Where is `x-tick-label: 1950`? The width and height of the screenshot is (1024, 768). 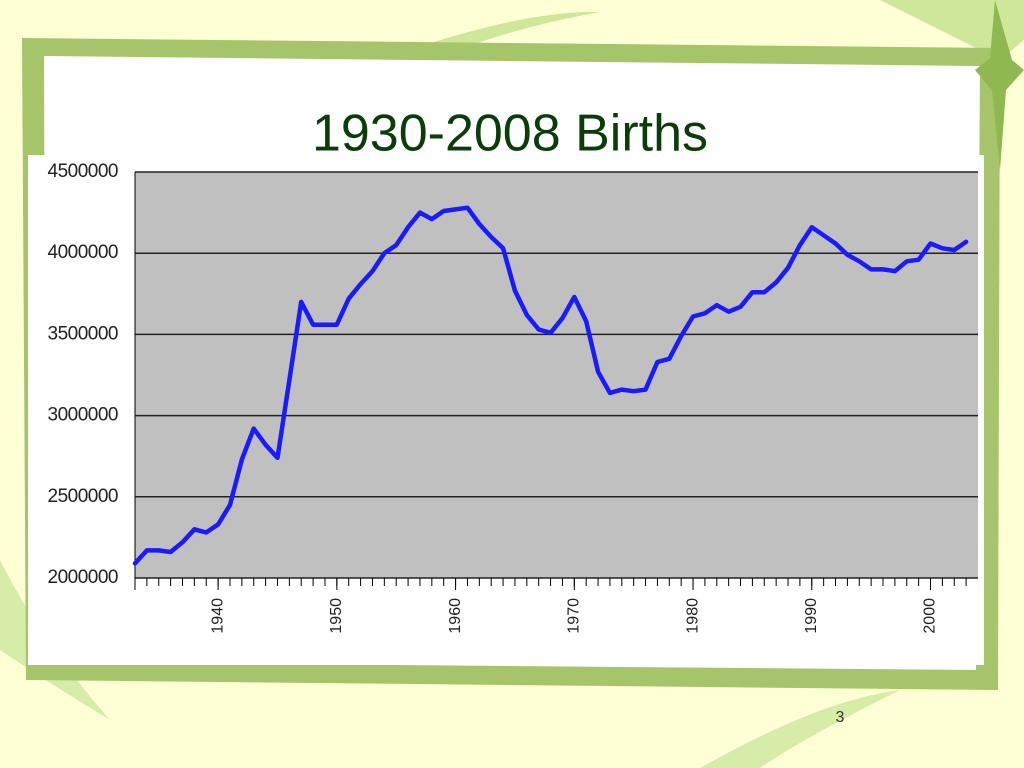
x-tick-label: 1950 is located at coordinates (336, 616).